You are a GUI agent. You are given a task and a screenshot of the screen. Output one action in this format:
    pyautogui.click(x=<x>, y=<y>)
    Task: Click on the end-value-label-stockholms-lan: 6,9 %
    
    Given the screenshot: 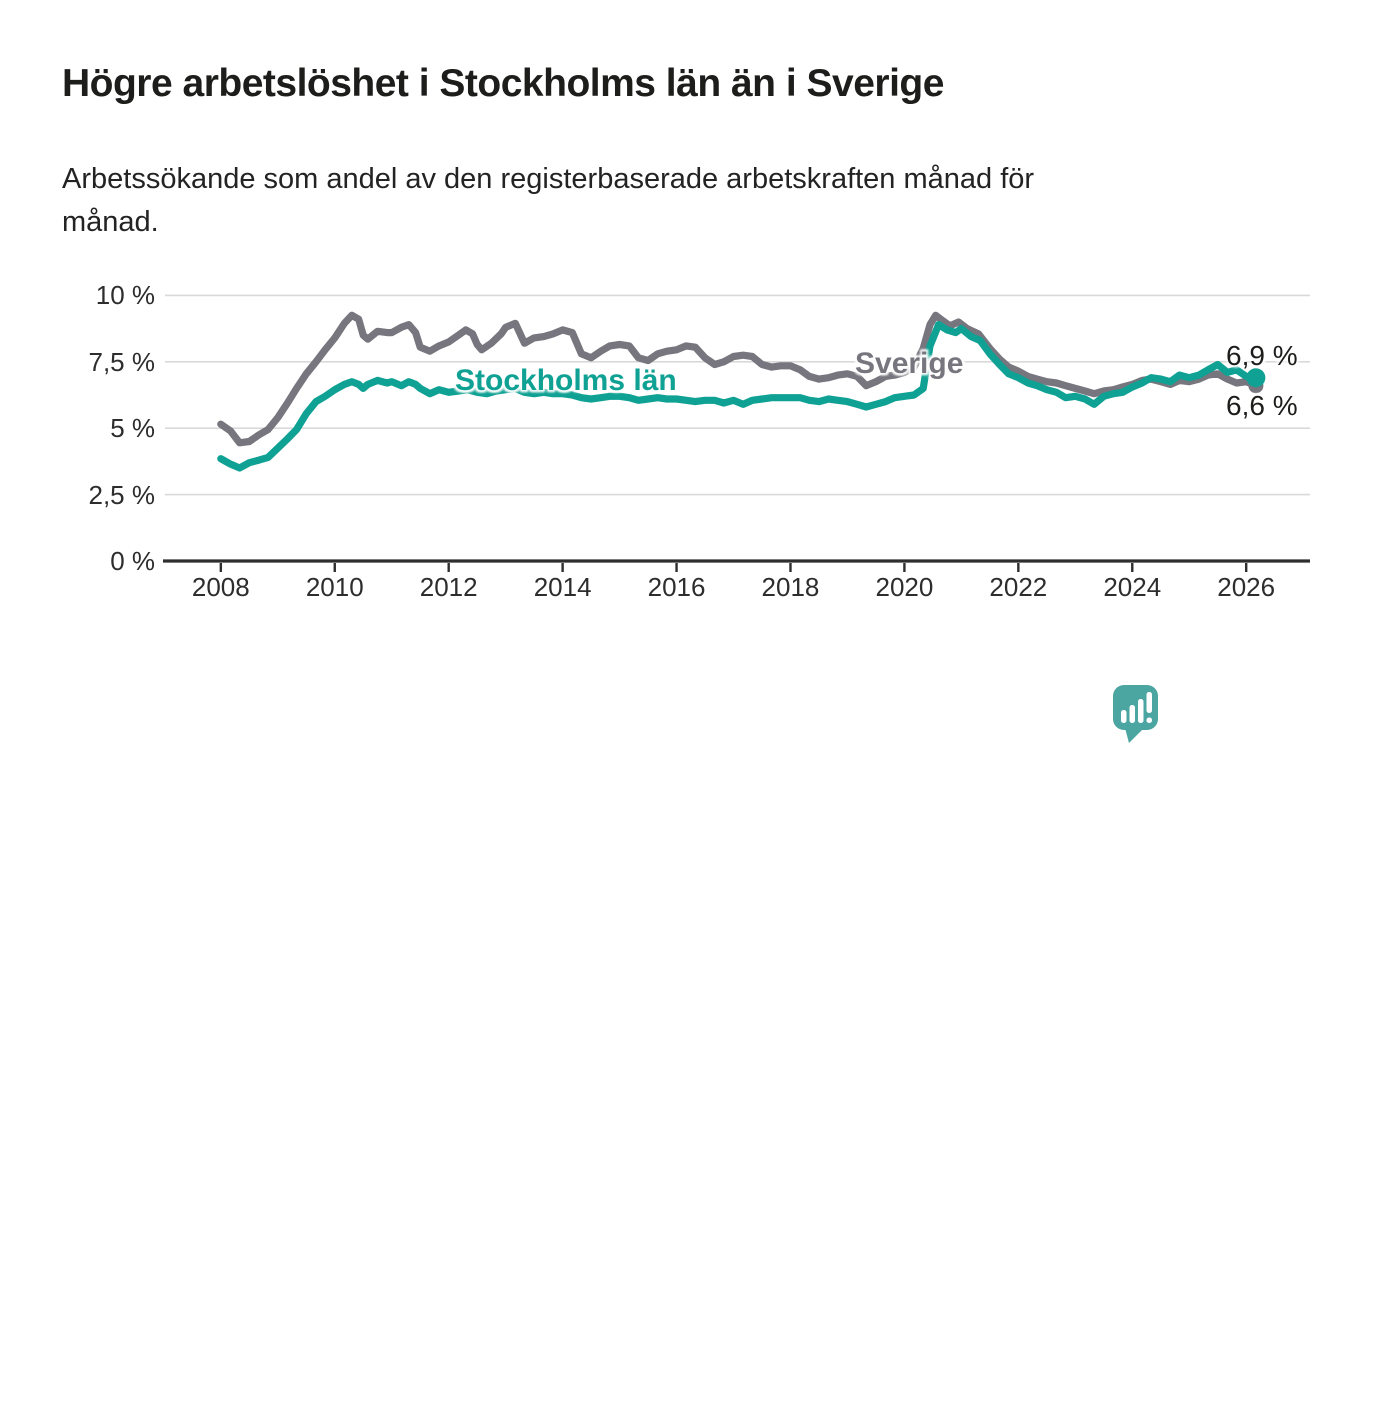 What is the action you would take?
    pyautogui.click(x=1262, y=355)
    